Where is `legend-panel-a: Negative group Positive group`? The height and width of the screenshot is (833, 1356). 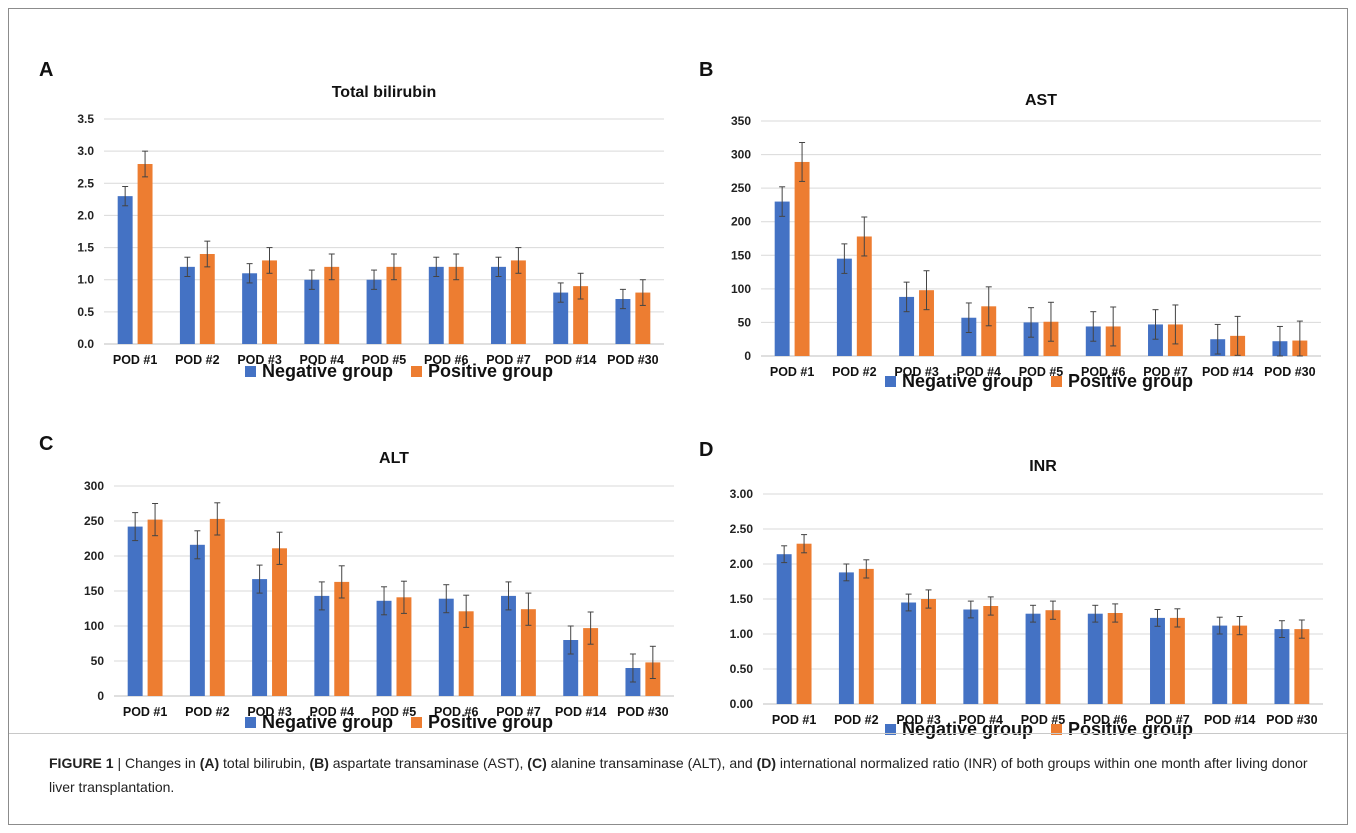 legend-panel-a: Negative group Positive group is located at coordinates (399, 371).